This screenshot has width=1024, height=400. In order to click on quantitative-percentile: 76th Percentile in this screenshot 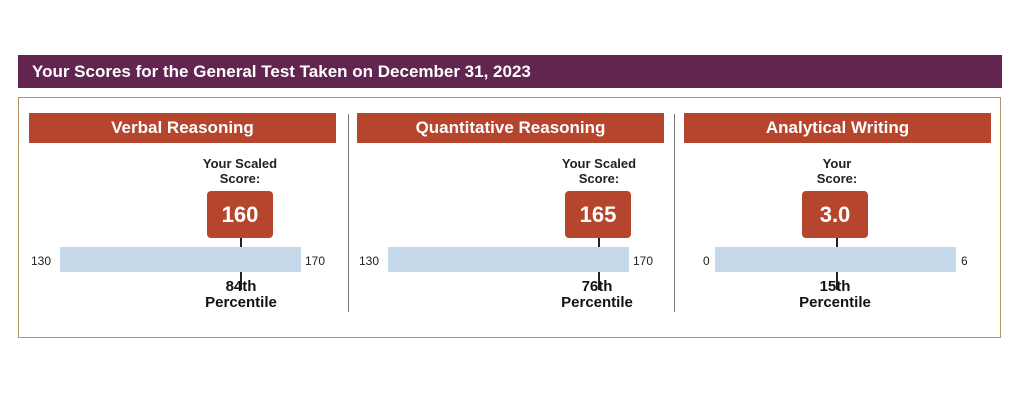, I will do `click(597, 295)`.